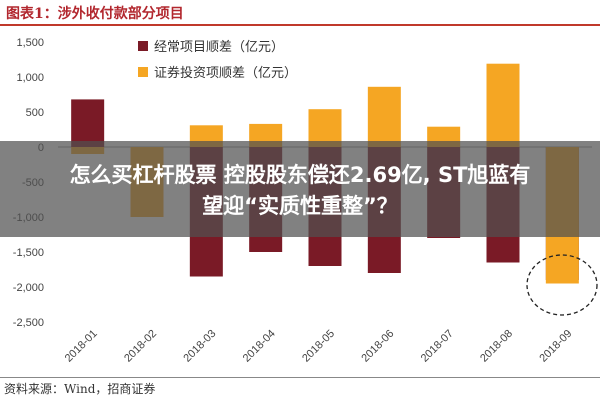  What do you see at coordinates (219, 47) in the screenshot?
I see `legend-label-current-account: 经常项目顺差（亿元）` at bounding box center [219, 47].